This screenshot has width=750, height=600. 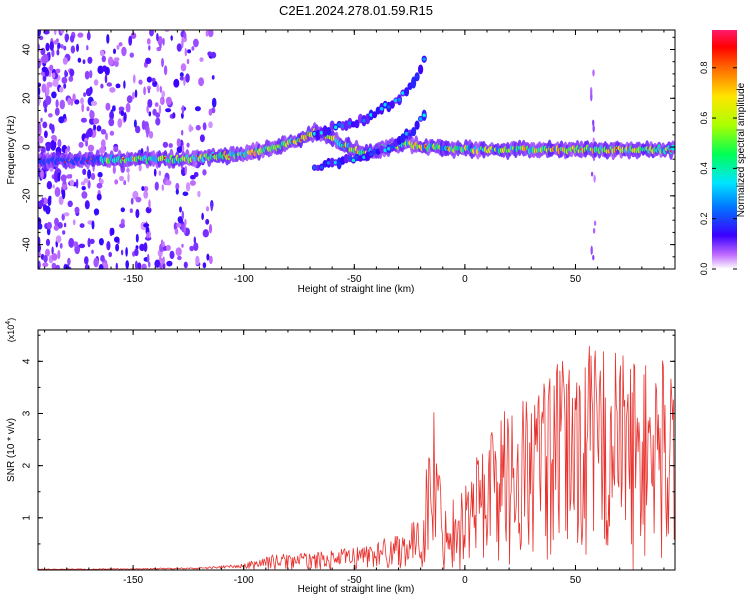 I want to click on snr-ytick-label: 4, so click(x=27, y=361).